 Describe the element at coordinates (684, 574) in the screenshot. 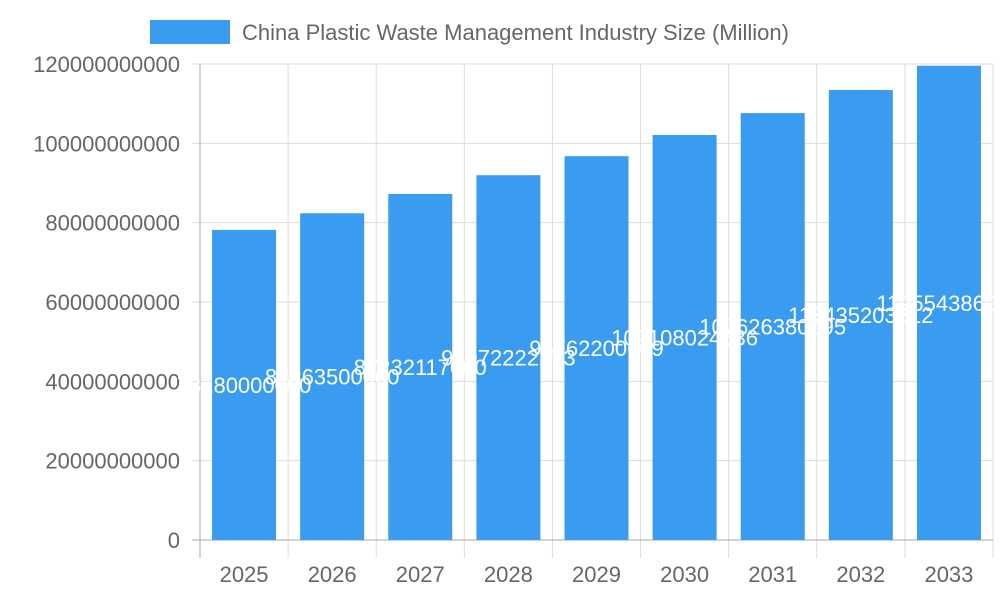

I see `x-tick-label: 2030` at that location.